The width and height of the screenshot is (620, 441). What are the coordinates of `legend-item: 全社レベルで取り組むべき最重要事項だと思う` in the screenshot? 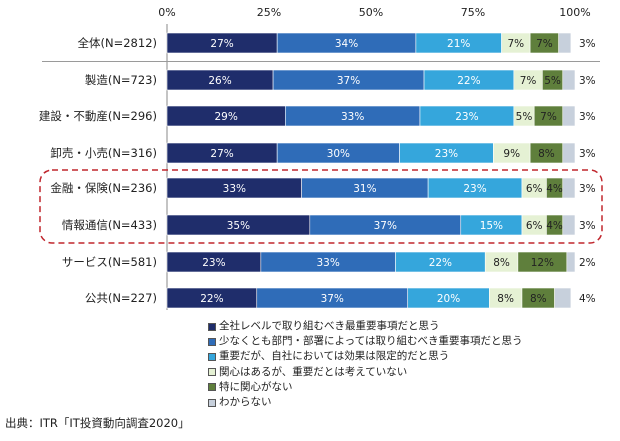 It's located at (408, 326).